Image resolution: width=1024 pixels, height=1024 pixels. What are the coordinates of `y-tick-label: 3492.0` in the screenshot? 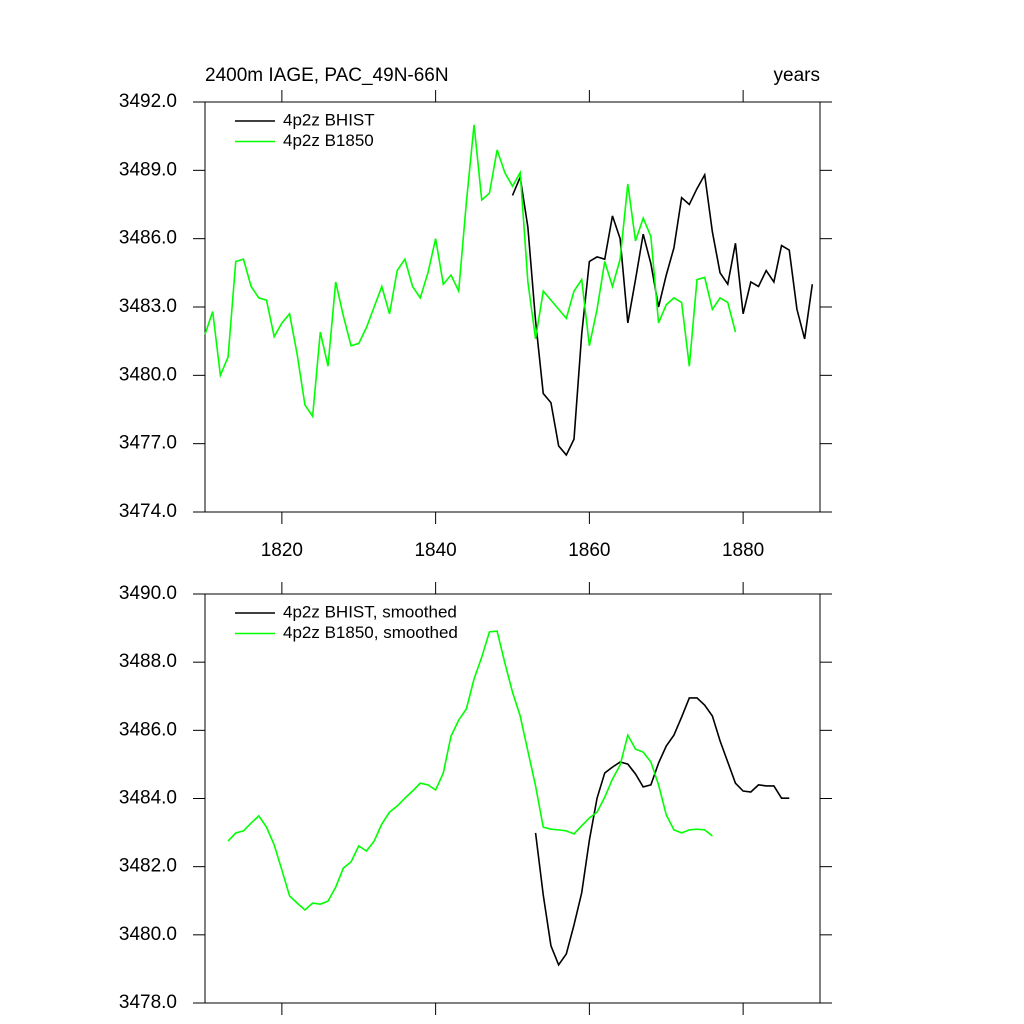 It's located at (148, 101).